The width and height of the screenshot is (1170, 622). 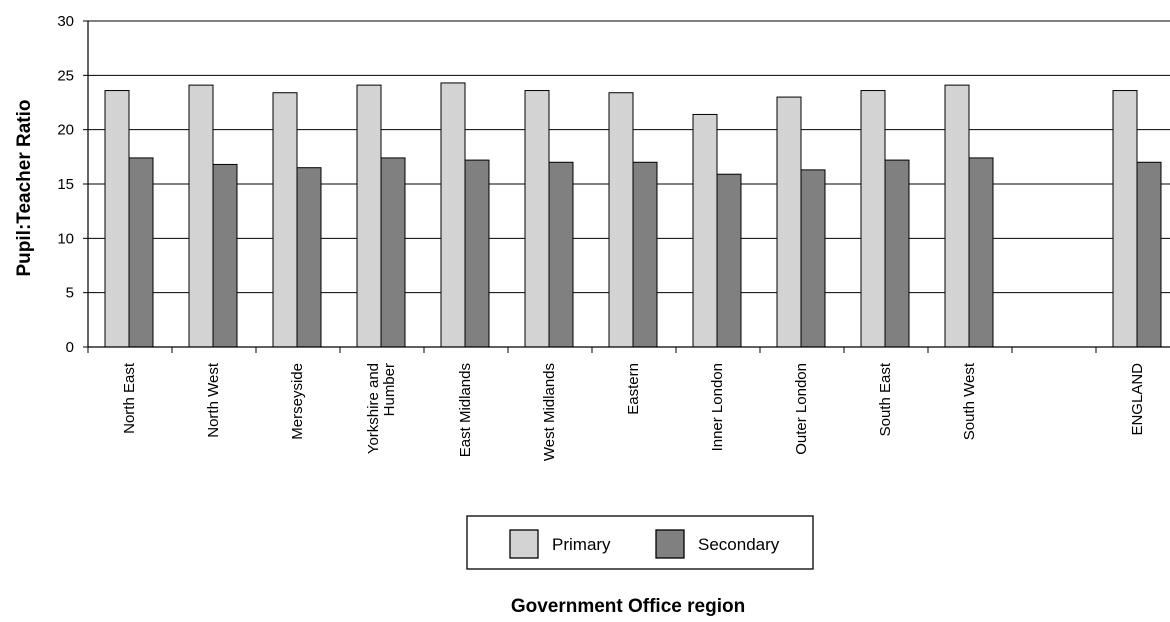 I want to click on bar-primary-outer-london, so click(x=789, y=222).